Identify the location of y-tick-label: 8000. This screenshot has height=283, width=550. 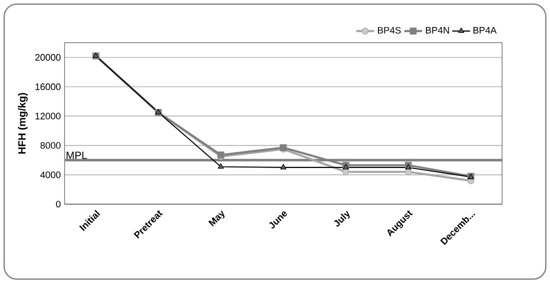
(50, 145).